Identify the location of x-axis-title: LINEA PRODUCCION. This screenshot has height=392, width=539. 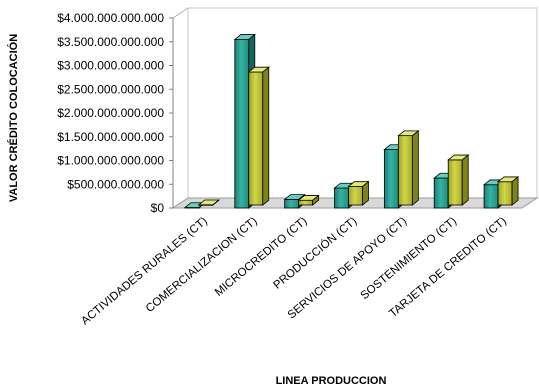
(331, 381).